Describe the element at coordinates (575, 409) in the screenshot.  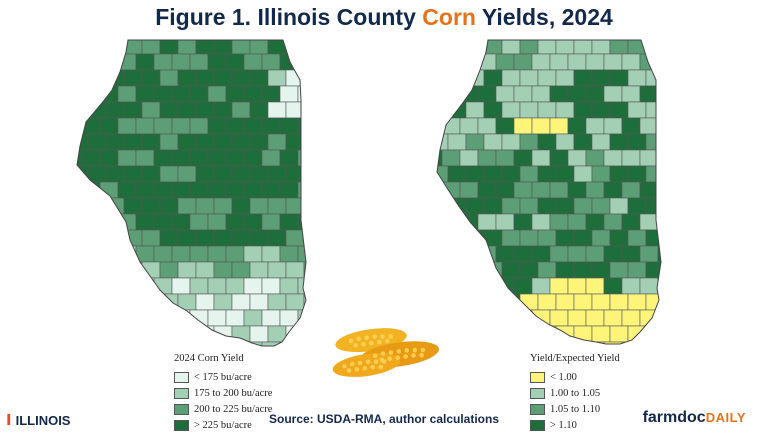
I see `legend-label: 1.05 to 1.10` at that location.